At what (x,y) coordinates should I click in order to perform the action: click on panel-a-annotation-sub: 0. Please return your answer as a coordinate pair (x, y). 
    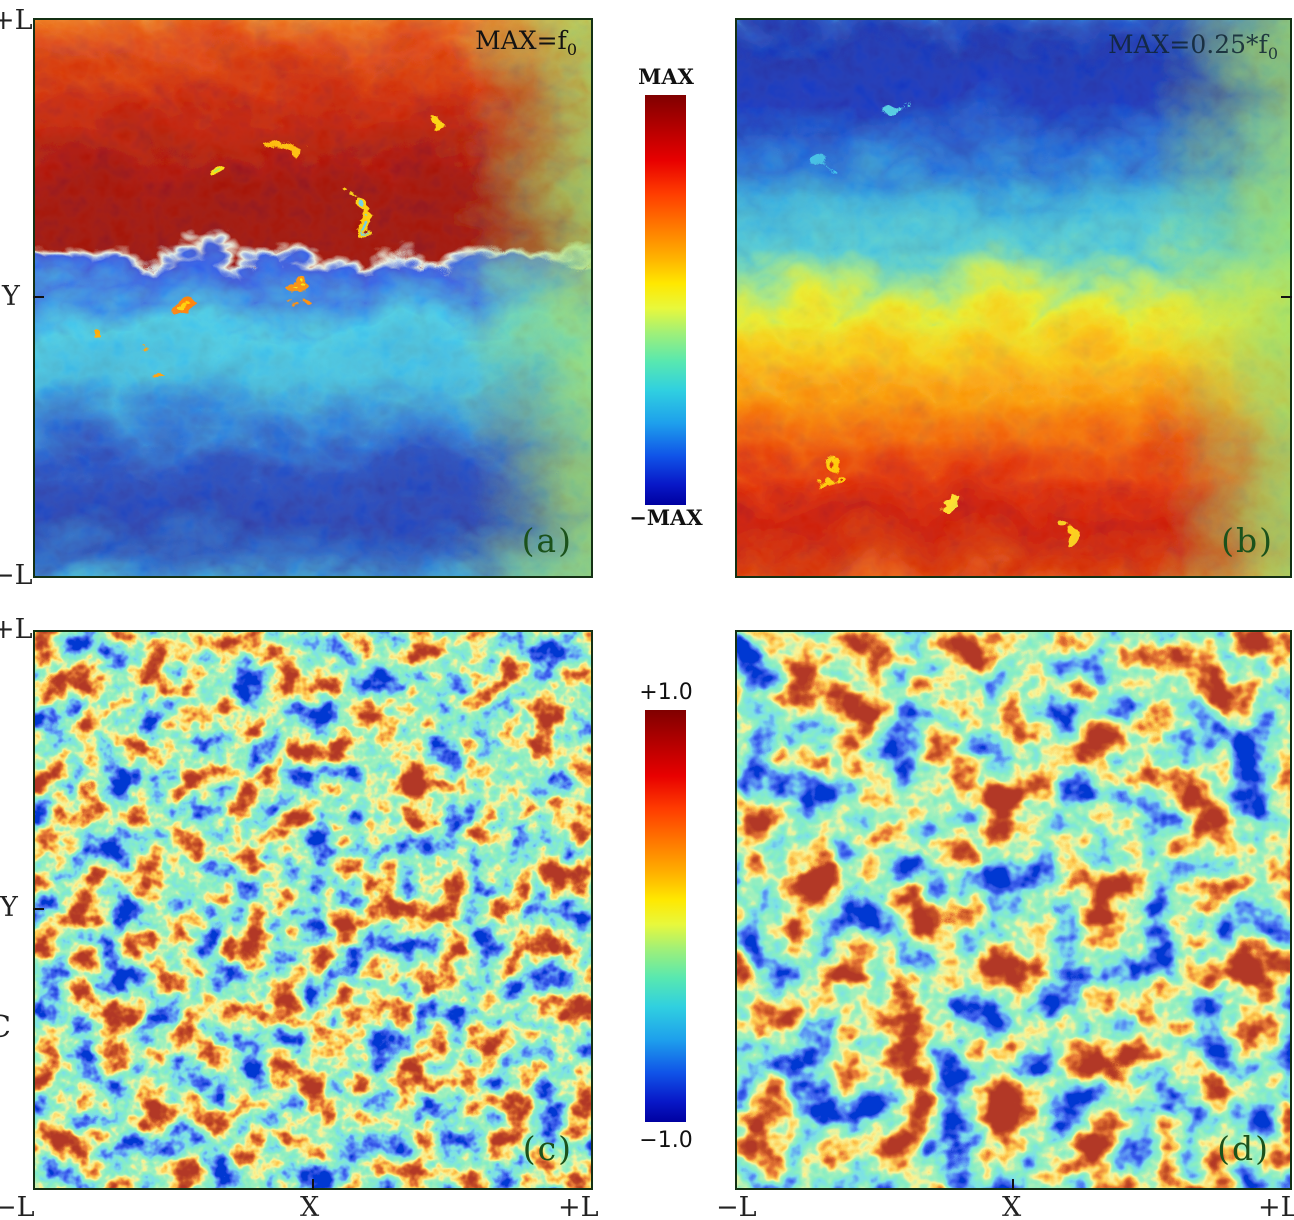
    Looking at the image, I should click on (571, 49).